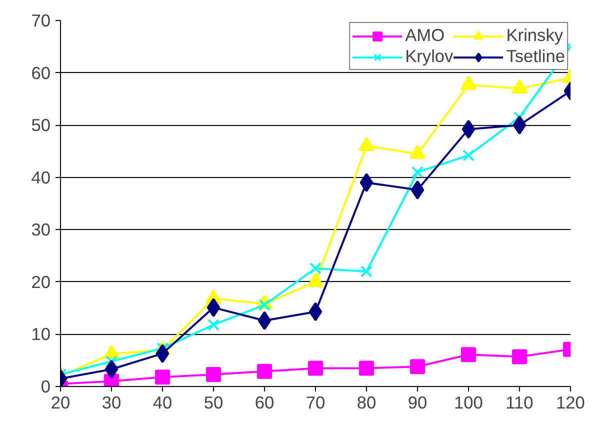 The width and height of the screenshot is (602, 448). I want to click on x-tick-label: 120, so click(570, 402).